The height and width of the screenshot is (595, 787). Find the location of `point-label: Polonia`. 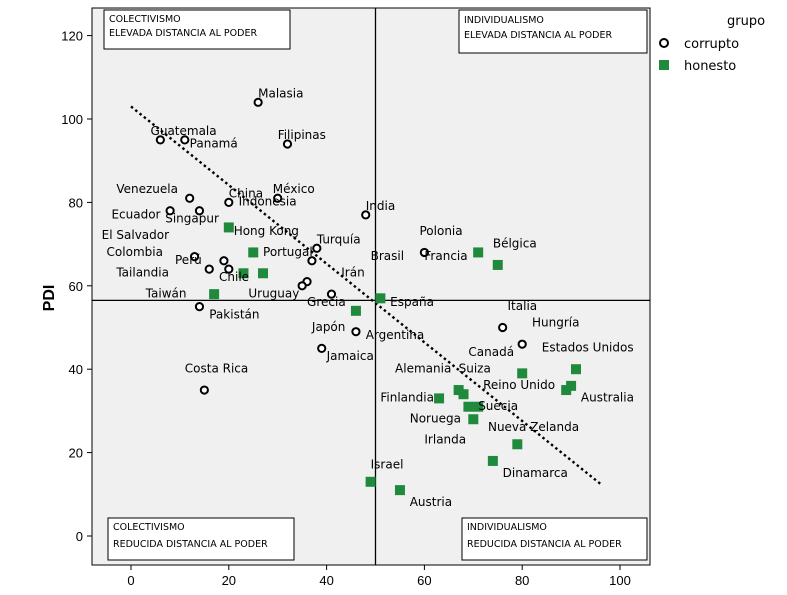

point-label: Polonia is located at coordinates (441, 231).